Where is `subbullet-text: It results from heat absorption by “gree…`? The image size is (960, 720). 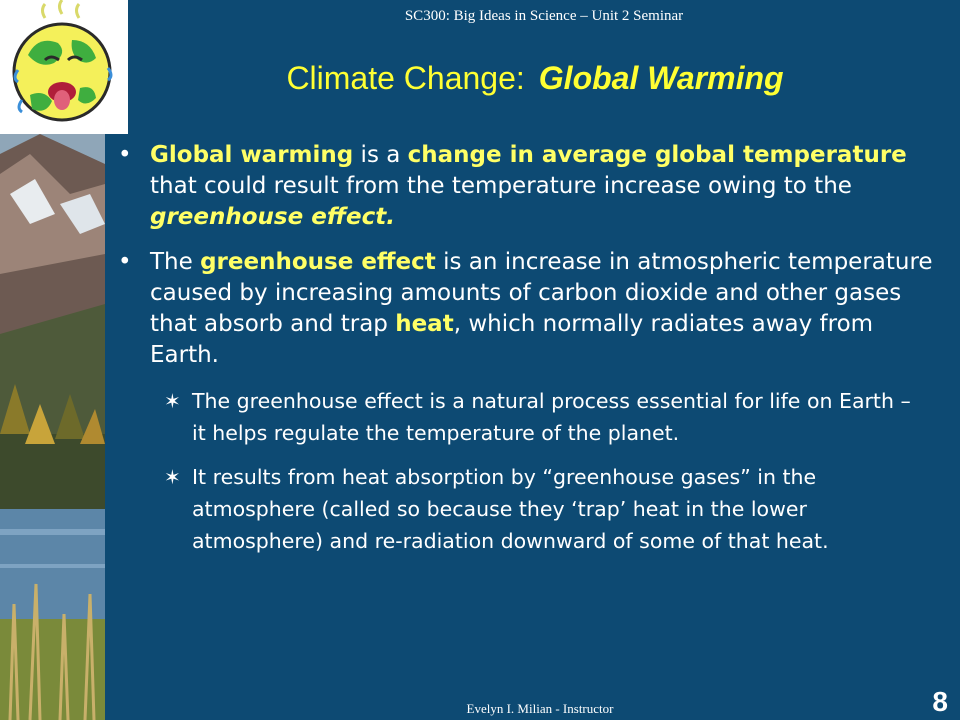
subbullet-text: It results from heat absorption by “gree… is located at coordinates (510, 509).